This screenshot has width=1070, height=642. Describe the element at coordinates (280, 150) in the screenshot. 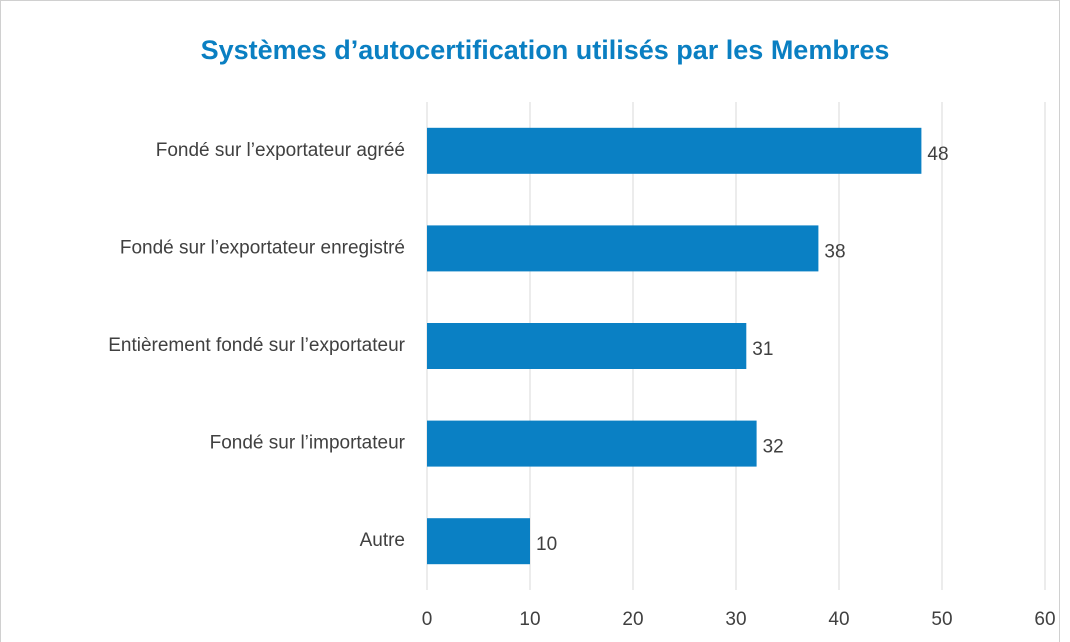

I see `y-tick-label: Fondé sur l’exportateur agréé` at that location.